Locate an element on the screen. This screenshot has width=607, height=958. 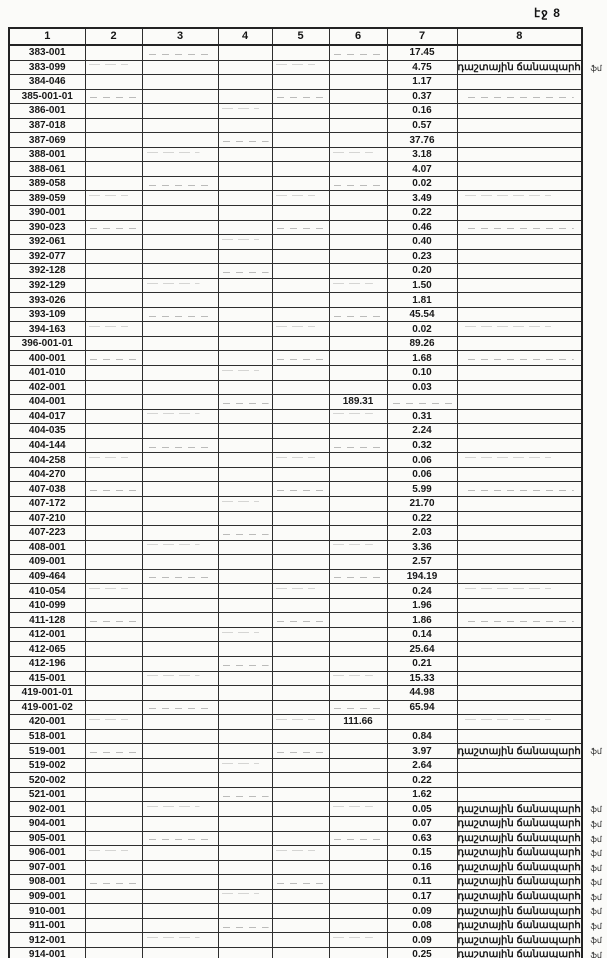
value-col7: 37.76 is located at coordinates (422, 140).